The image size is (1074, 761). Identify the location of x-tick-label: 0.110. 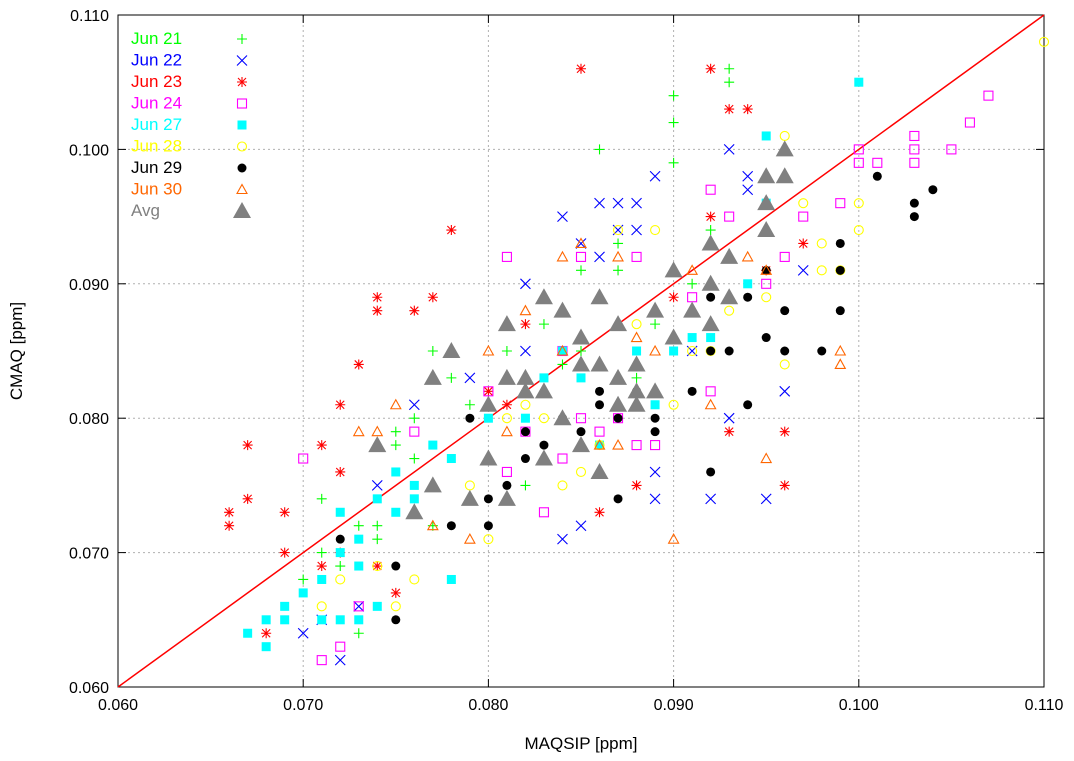
(1044, 705).